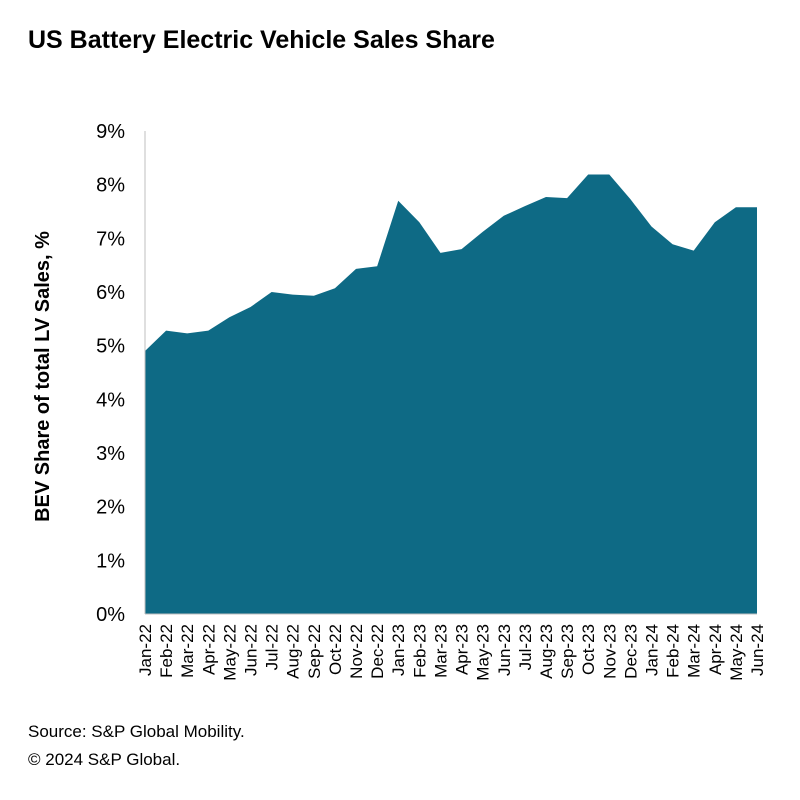 The height and width of the screenshot is (800, 800). I want to click on x-tick-label: Dec-23, so click(630, 651).